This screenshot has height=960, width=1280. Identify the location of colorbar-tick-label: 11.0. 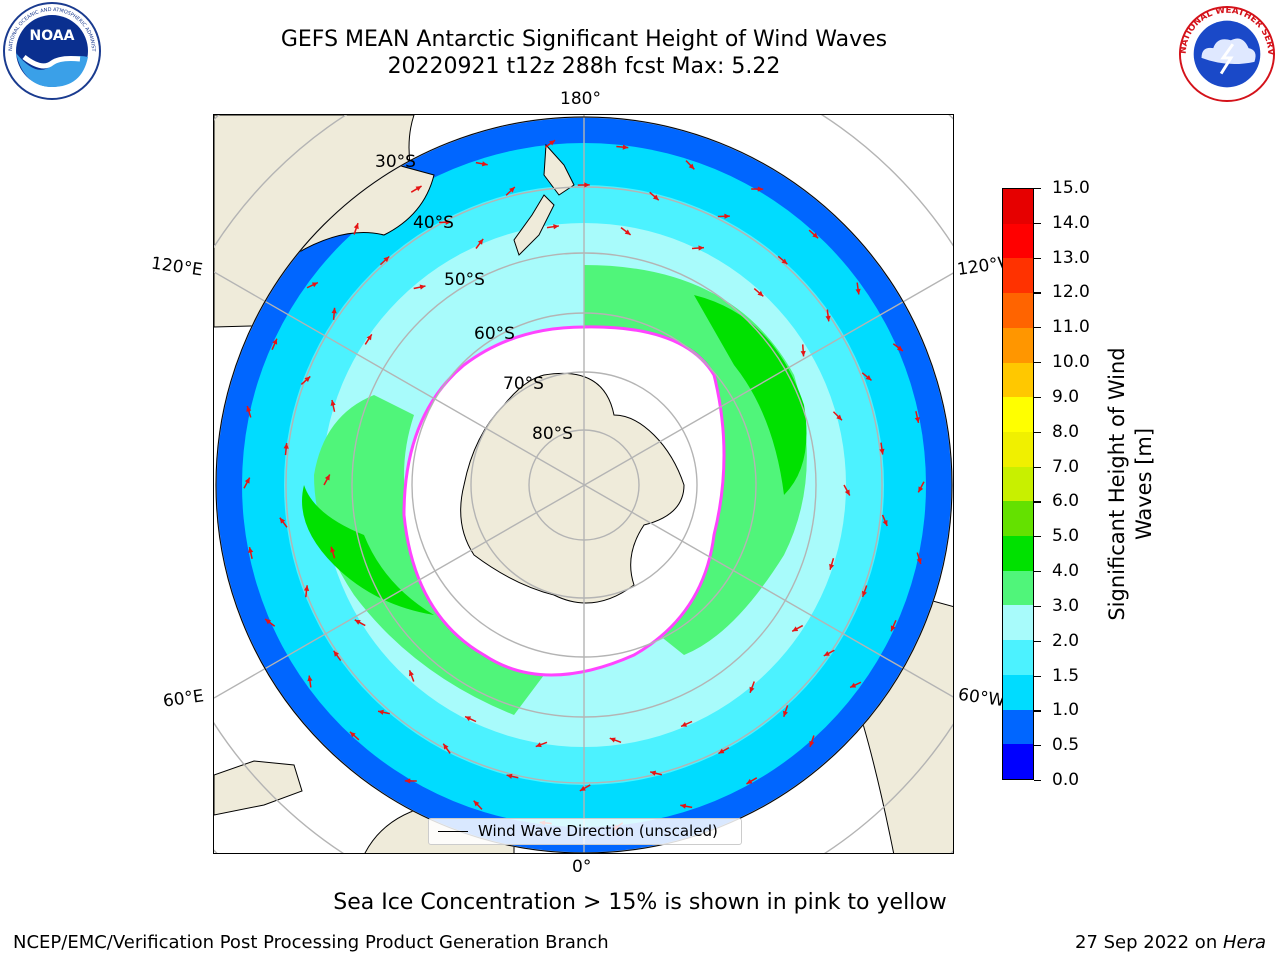
(1071, 327).